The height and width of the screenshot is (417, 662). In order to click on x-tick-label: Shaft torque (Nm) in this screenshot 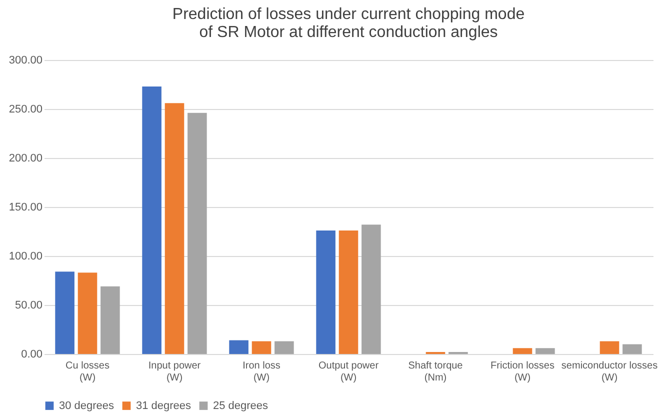, I will do `click(436, 372)`.